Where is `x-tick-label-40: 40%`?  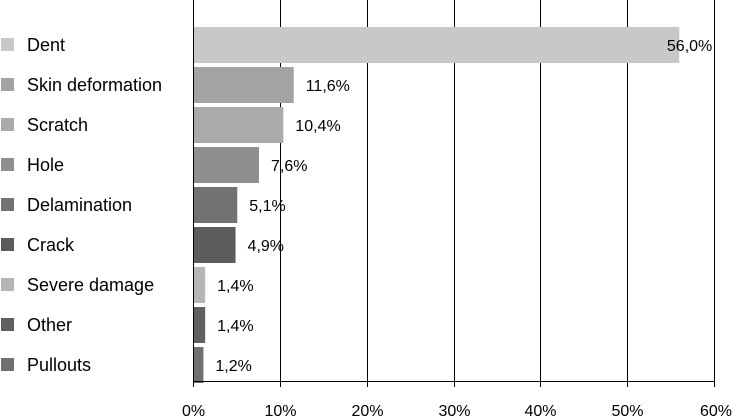 x-tick-label-40: 40% is located at coordinates (540, 411).